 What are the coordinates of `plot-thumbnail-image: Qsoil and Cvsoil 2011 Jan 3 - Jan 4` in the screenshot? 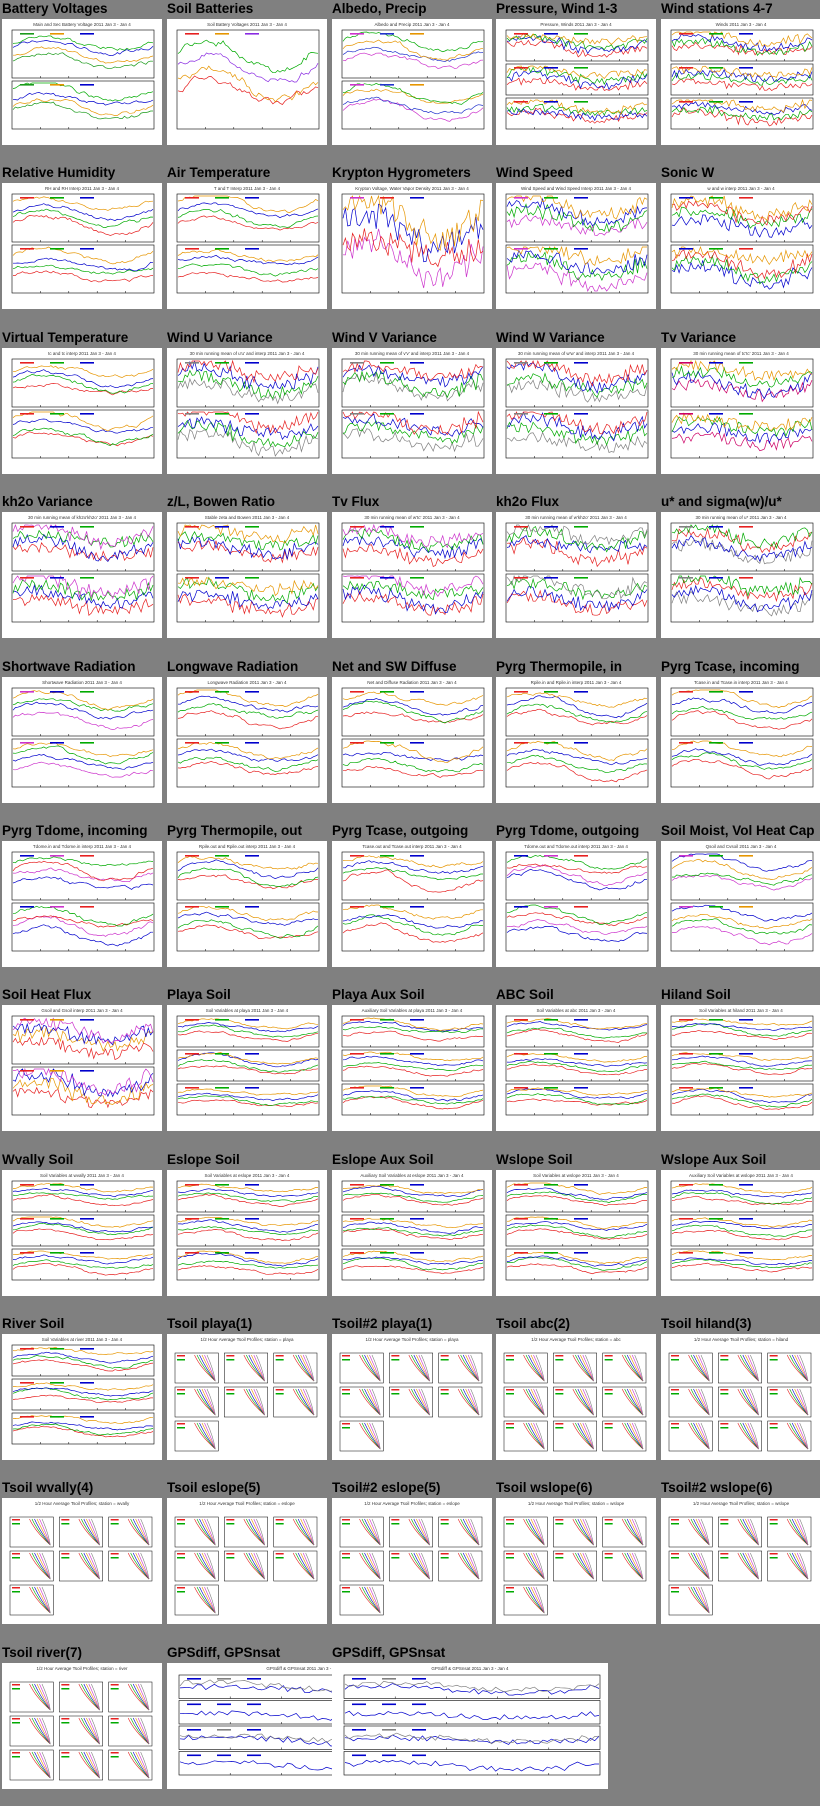 It's located at (740, 904).